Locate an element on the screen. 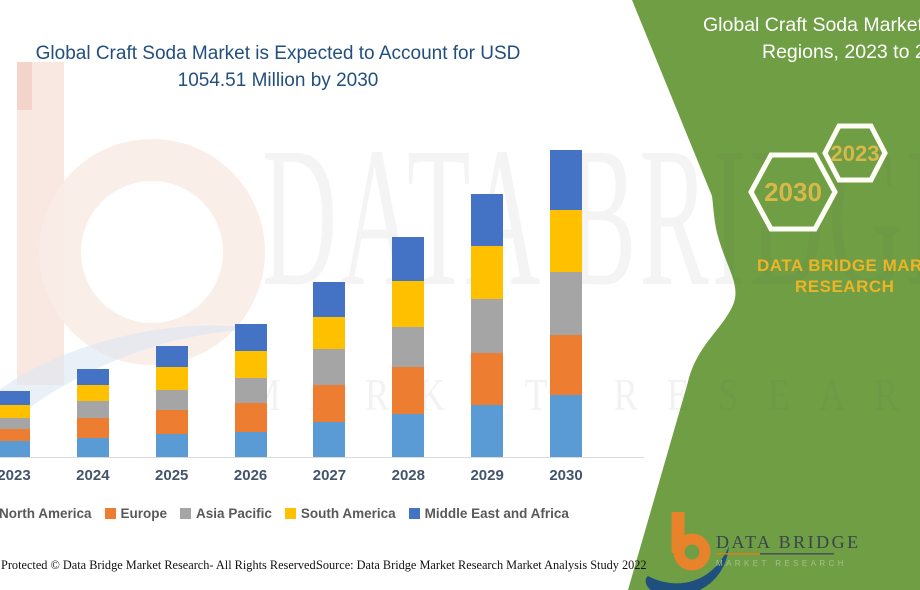 This screenshot has height=590, width=920. hexagon-badges: 2030 2023 is located at coordinates (818, 177).